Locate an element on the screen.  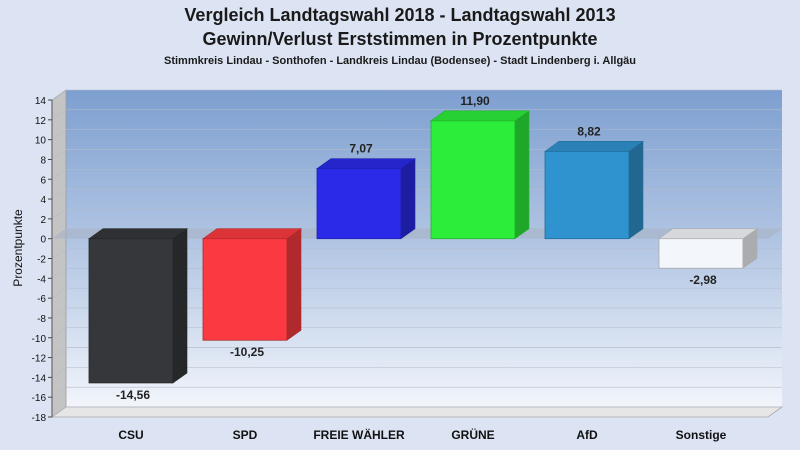
y-tick-label: -8 is located at coordinates (41, 319).